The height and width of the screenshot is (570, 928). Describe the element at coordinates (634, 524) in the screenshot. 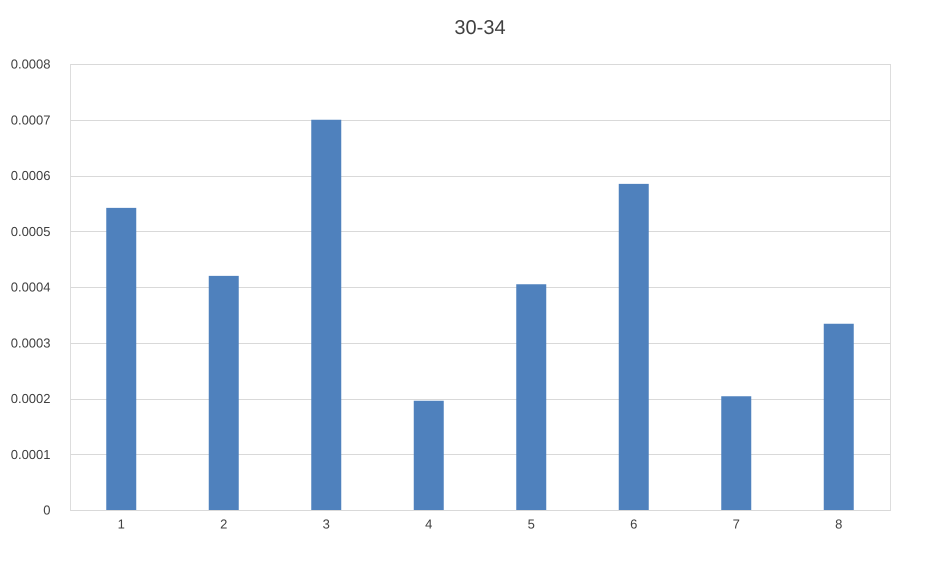

I see `x-tick-label: 6` at that location.